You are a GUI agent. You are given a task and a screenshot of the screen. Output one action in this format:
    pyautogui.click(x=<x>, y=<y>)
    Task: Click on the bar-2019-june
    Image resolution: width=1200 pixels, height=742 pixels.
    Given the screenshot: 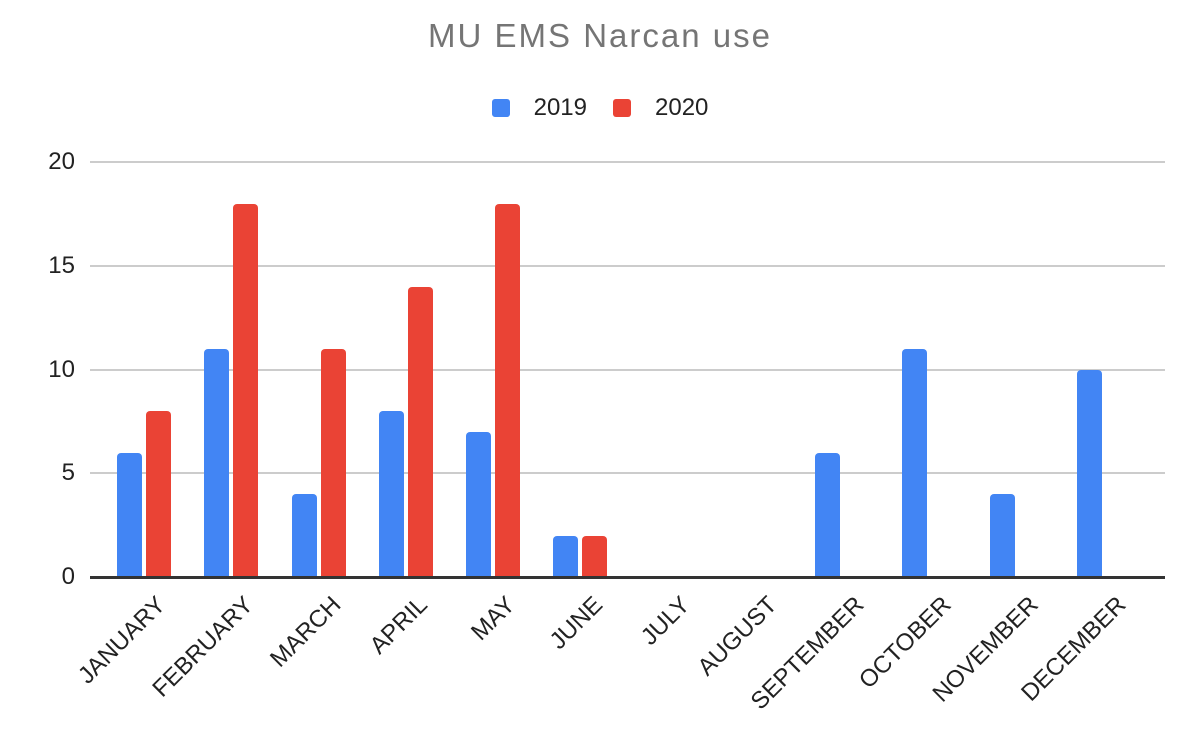 What is the action you would take?
    pyautogui.click(x=566, y=556)
    